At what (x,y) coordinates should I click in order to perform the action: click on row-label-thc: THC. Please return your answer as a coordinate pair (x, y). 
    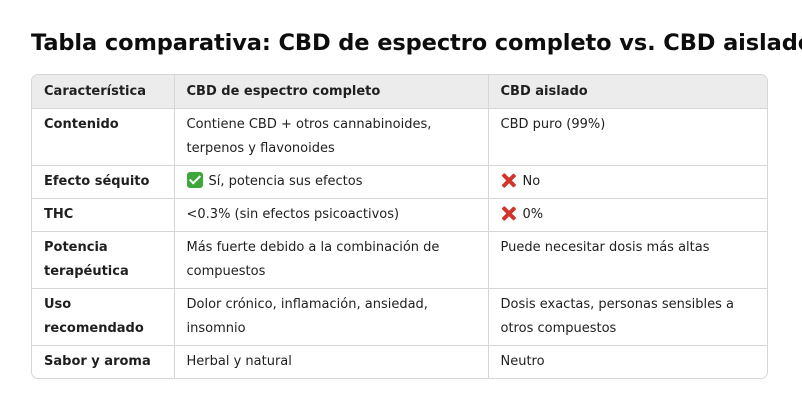
    Looking at the image, I should click on (103, 215).